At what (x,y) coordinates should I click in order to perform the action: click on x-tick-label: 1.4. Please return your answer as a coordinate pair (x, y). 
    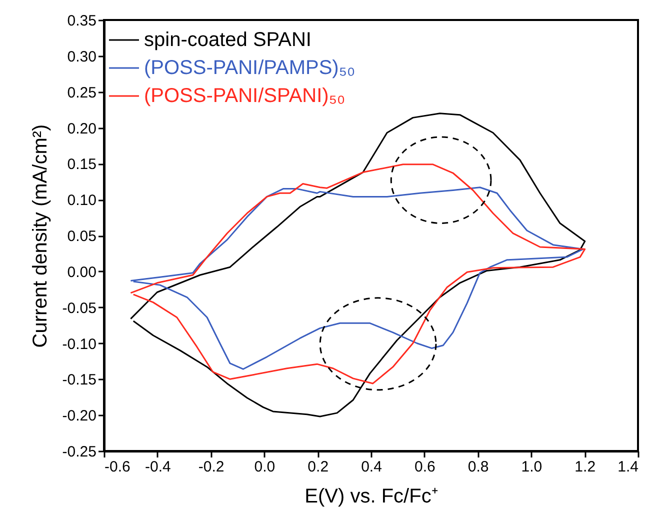
    Looking at the image, I should click on (628, 467).